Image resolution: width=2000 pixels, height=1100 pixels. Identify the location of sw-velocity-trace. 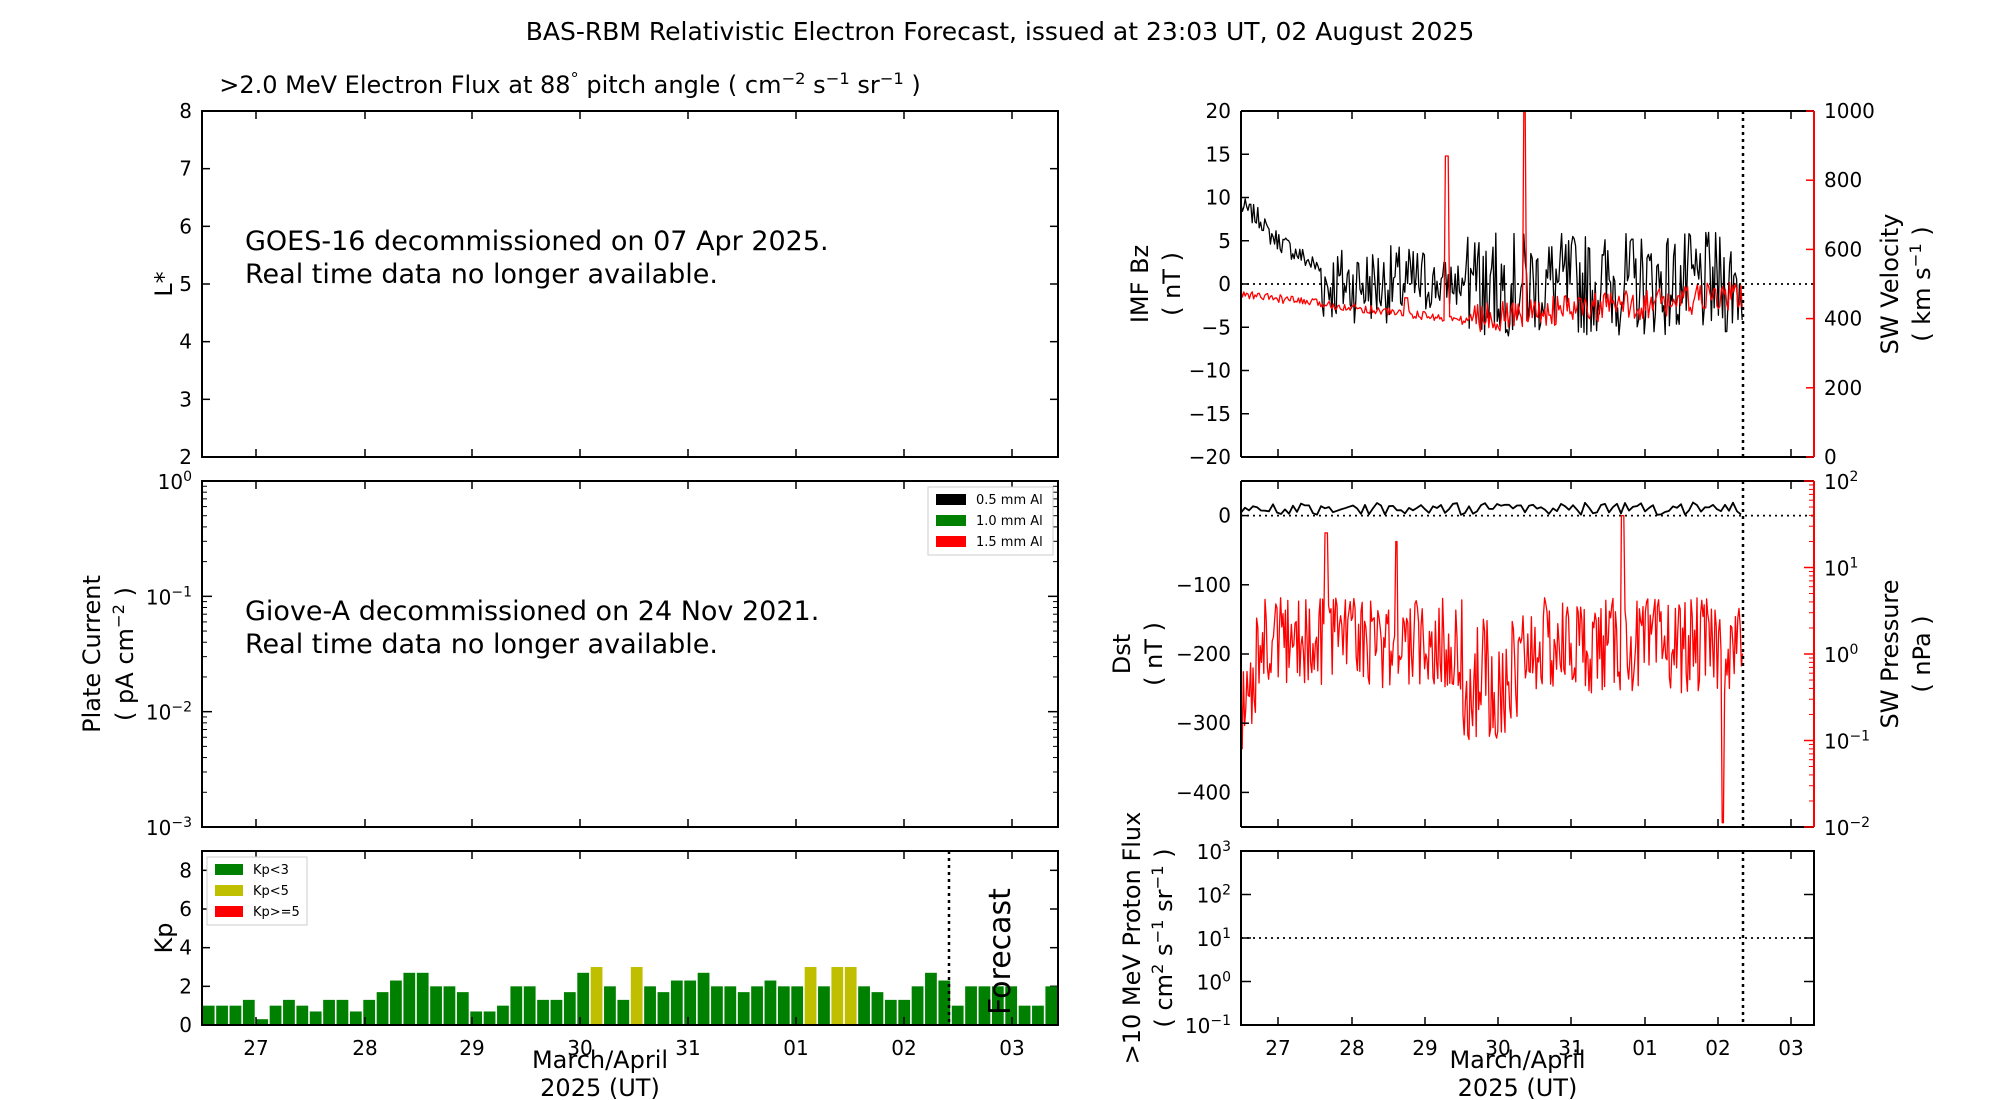
(1491, 221).